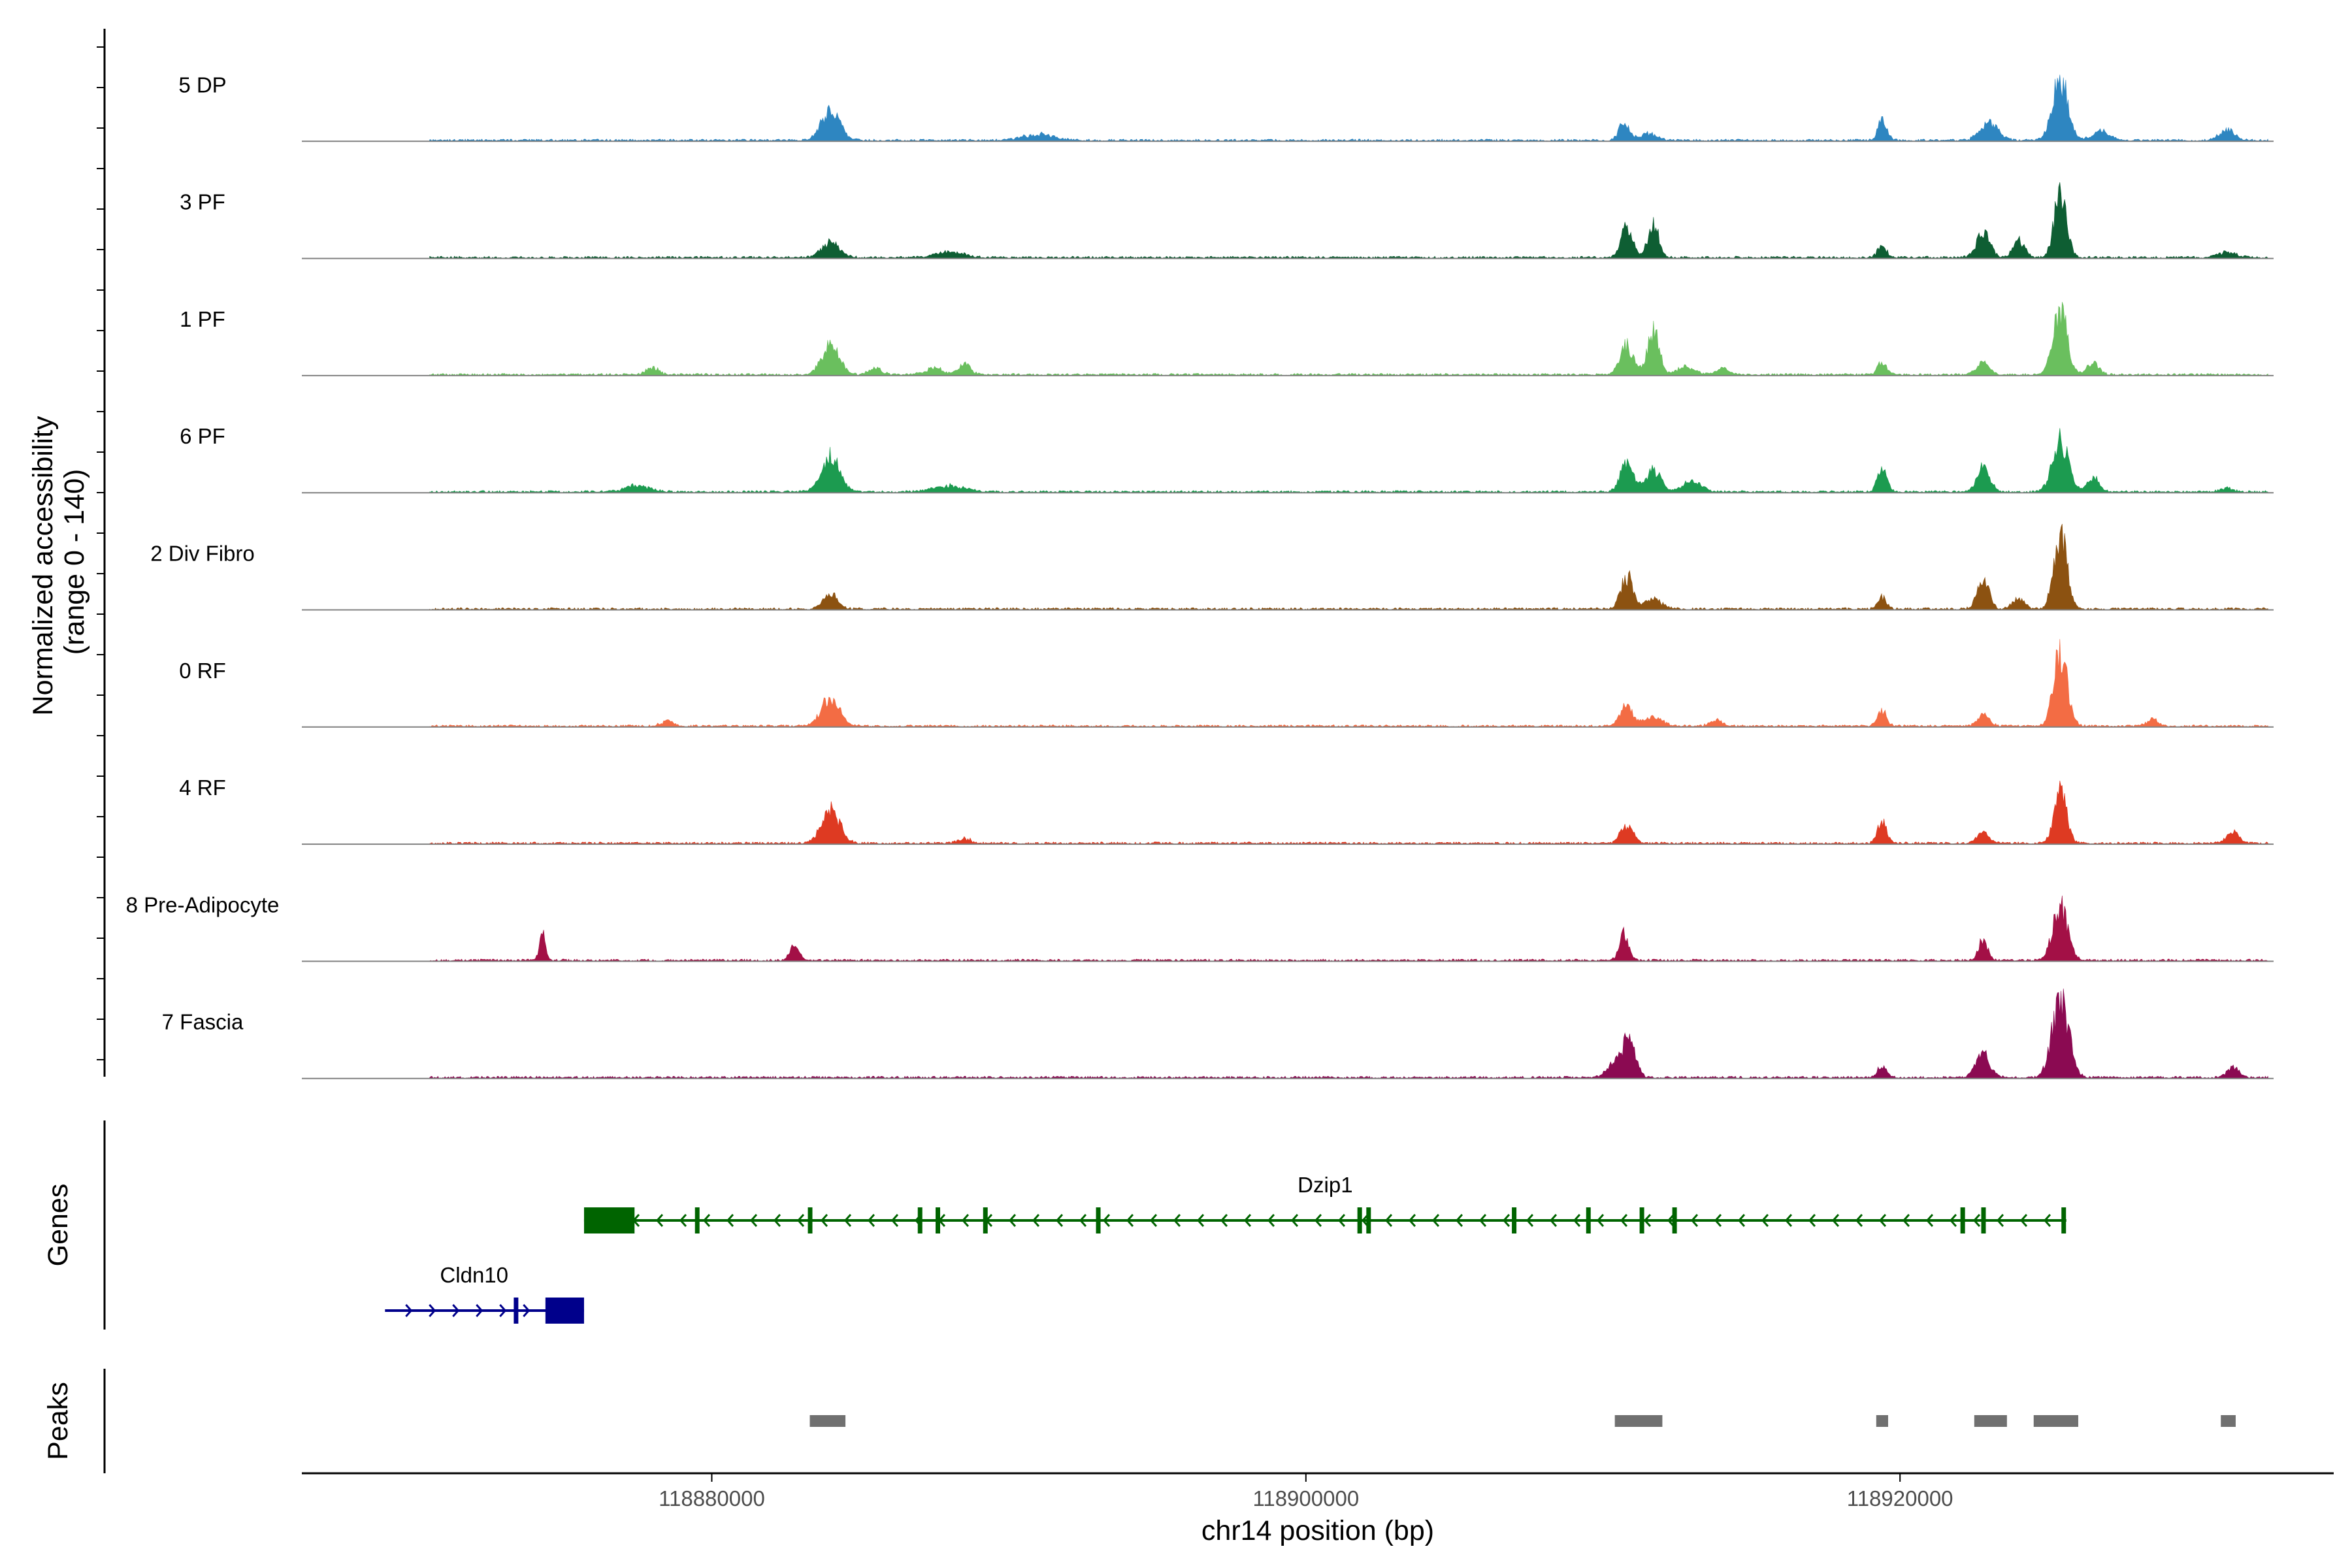 This screenshot has height=1568, width=2352. I want to click on track-5-dp: 5 DP, so click(1226, 107).